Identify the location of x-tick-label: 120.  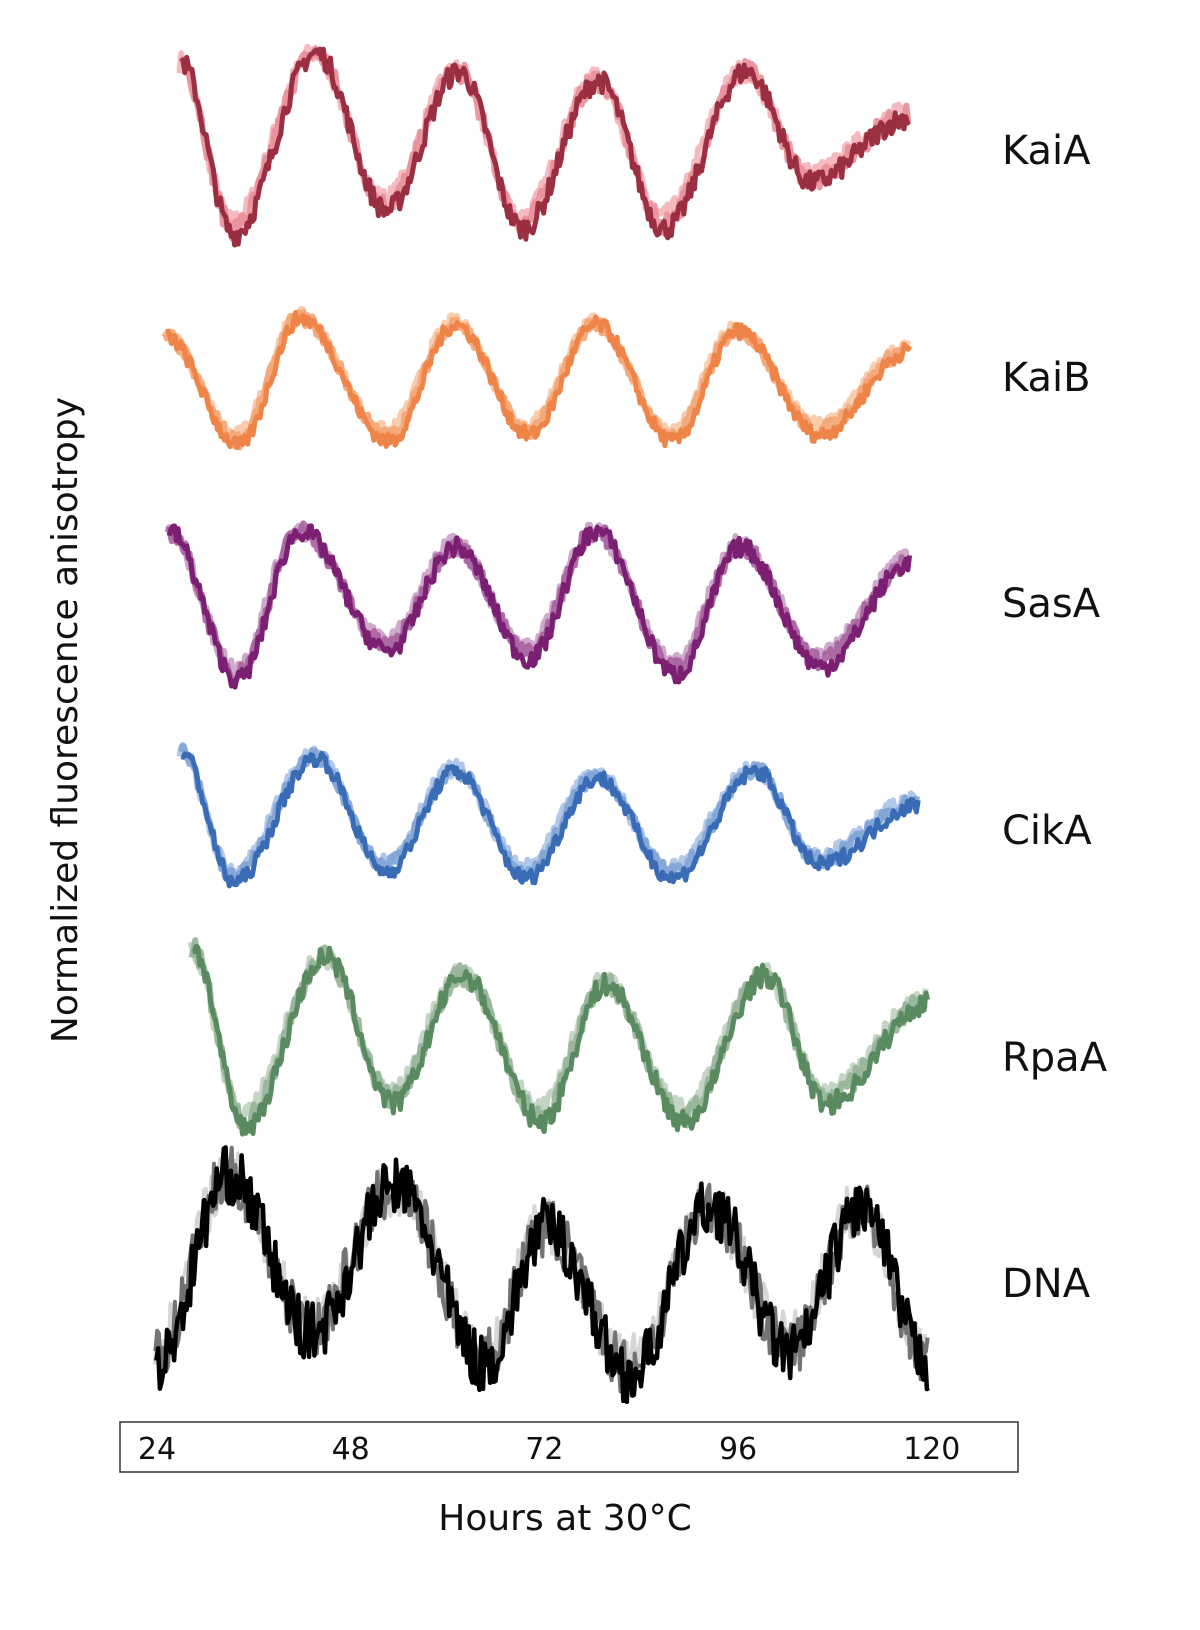
(931, 1449).